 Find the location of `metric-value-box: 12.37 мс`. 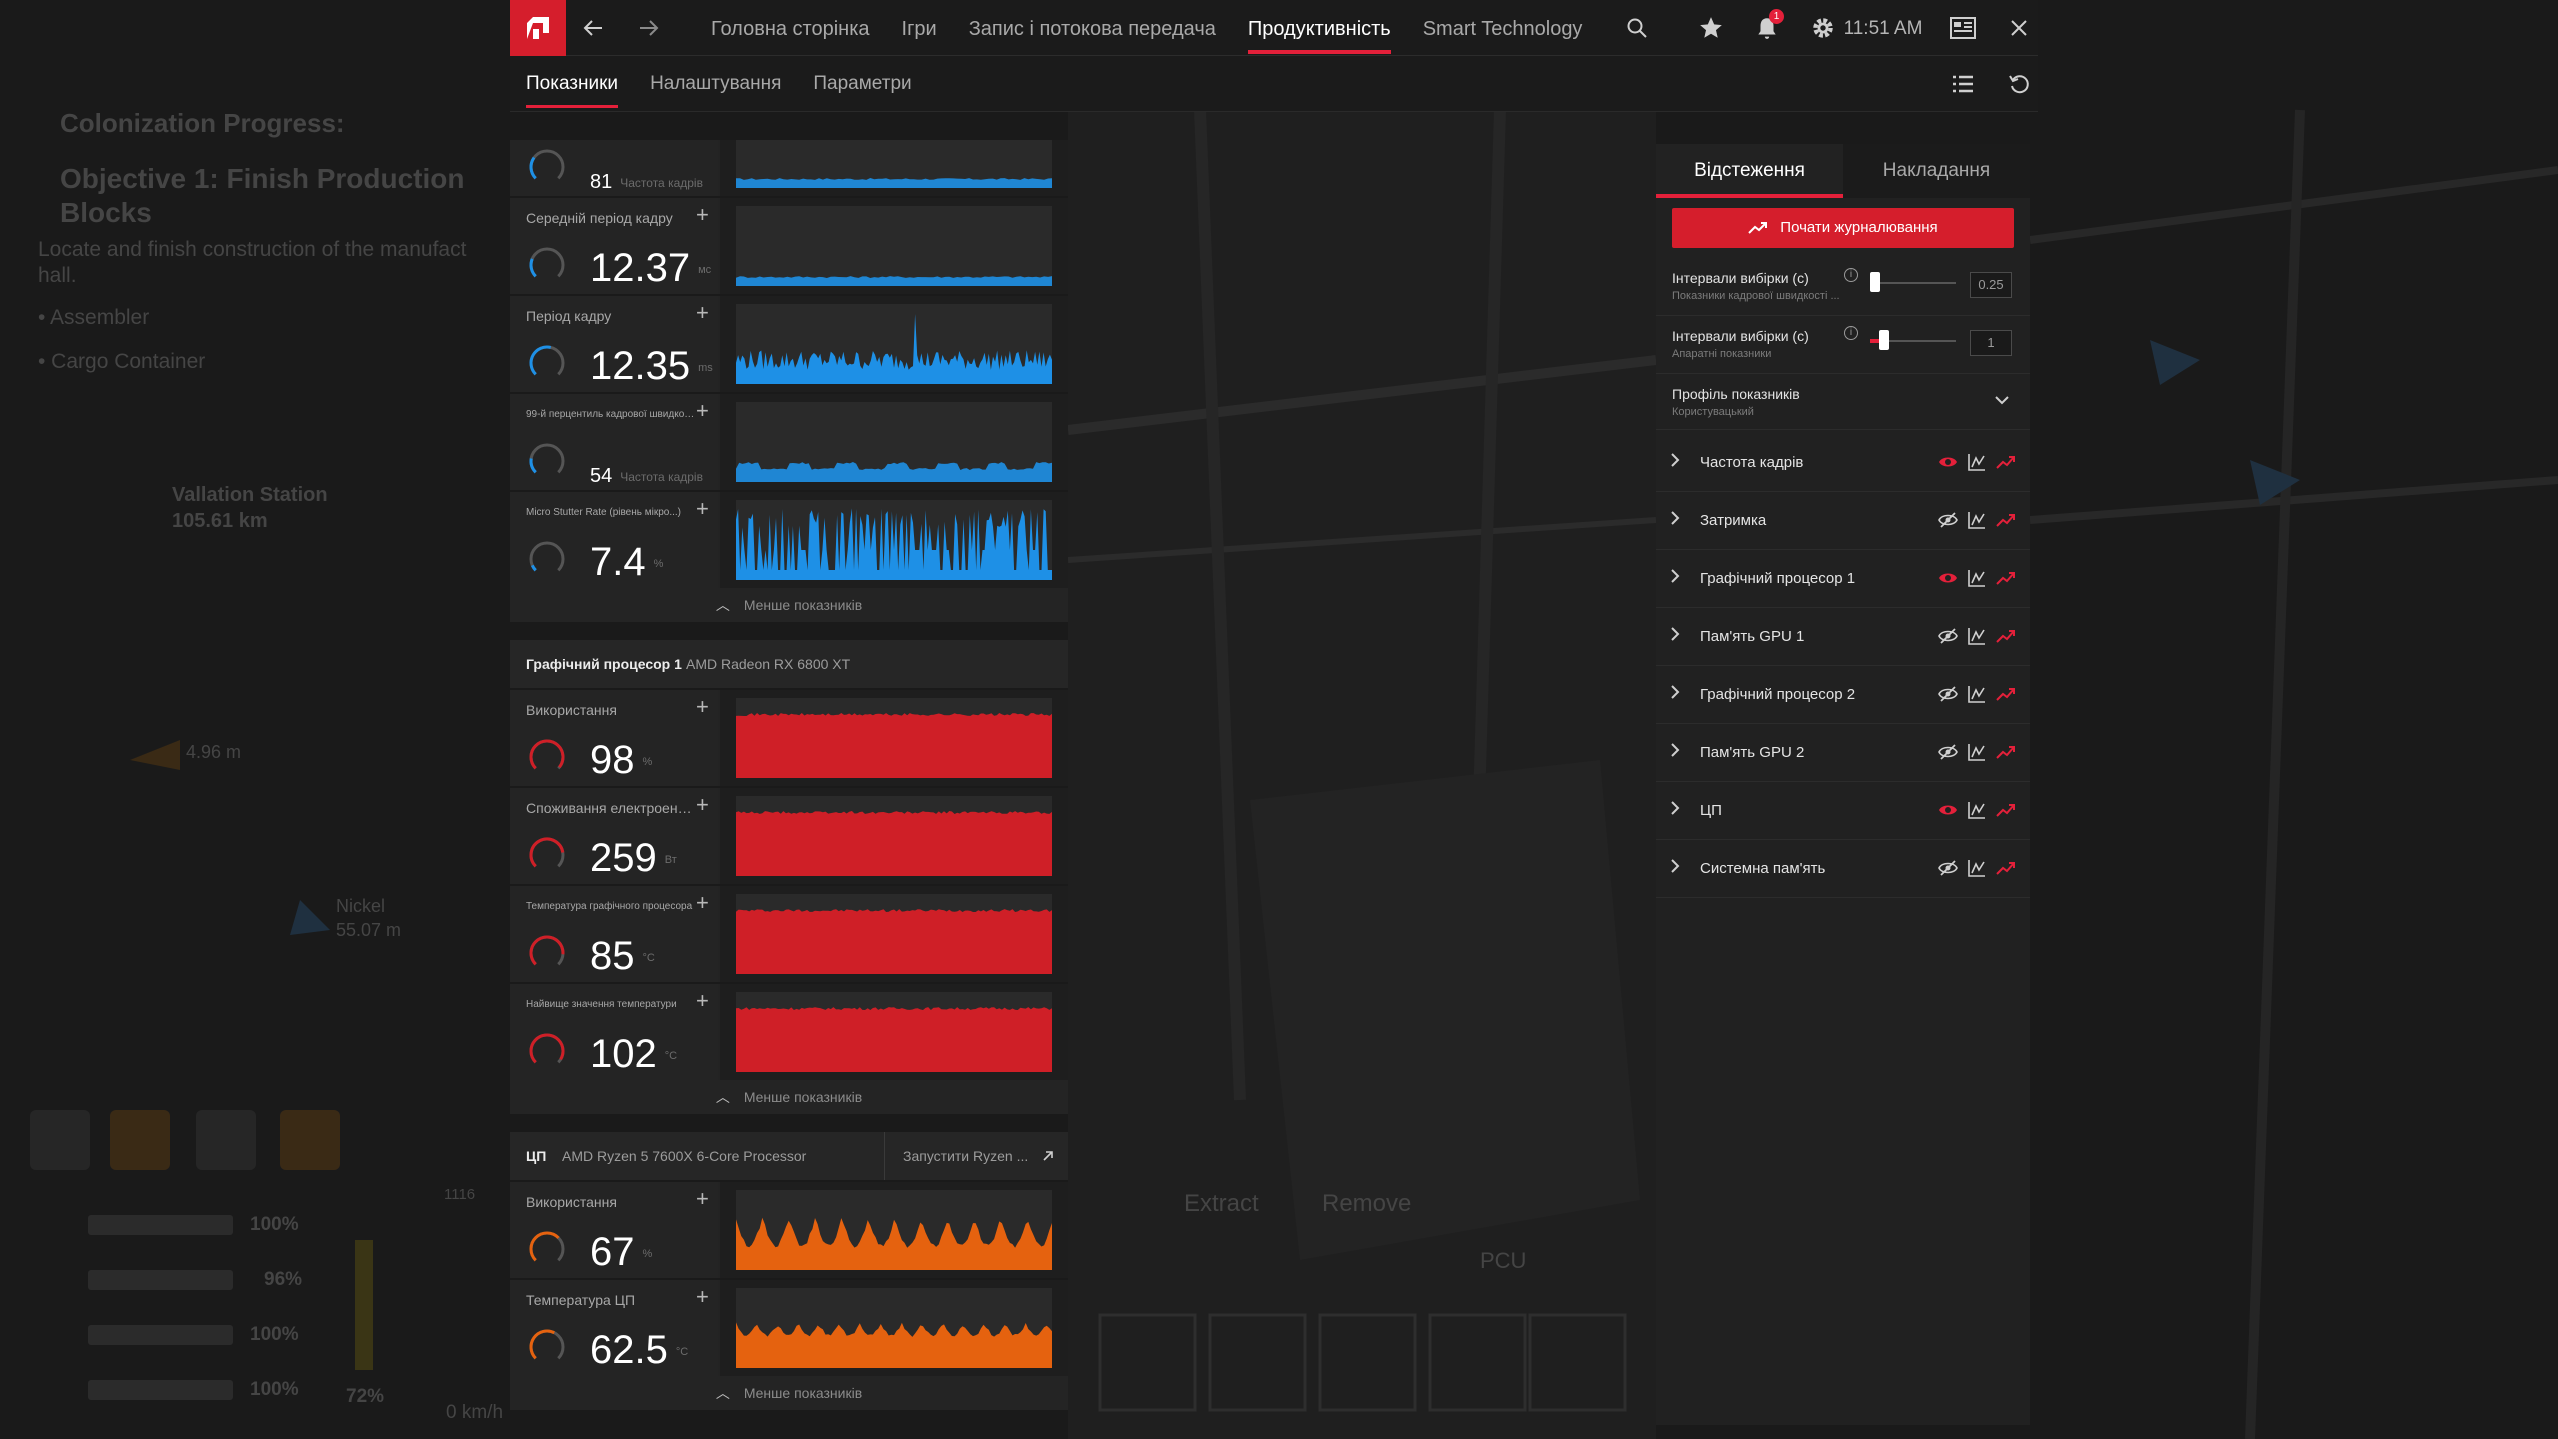

metric-value-box: 12.37 мс is located at coordinates (650, 269).